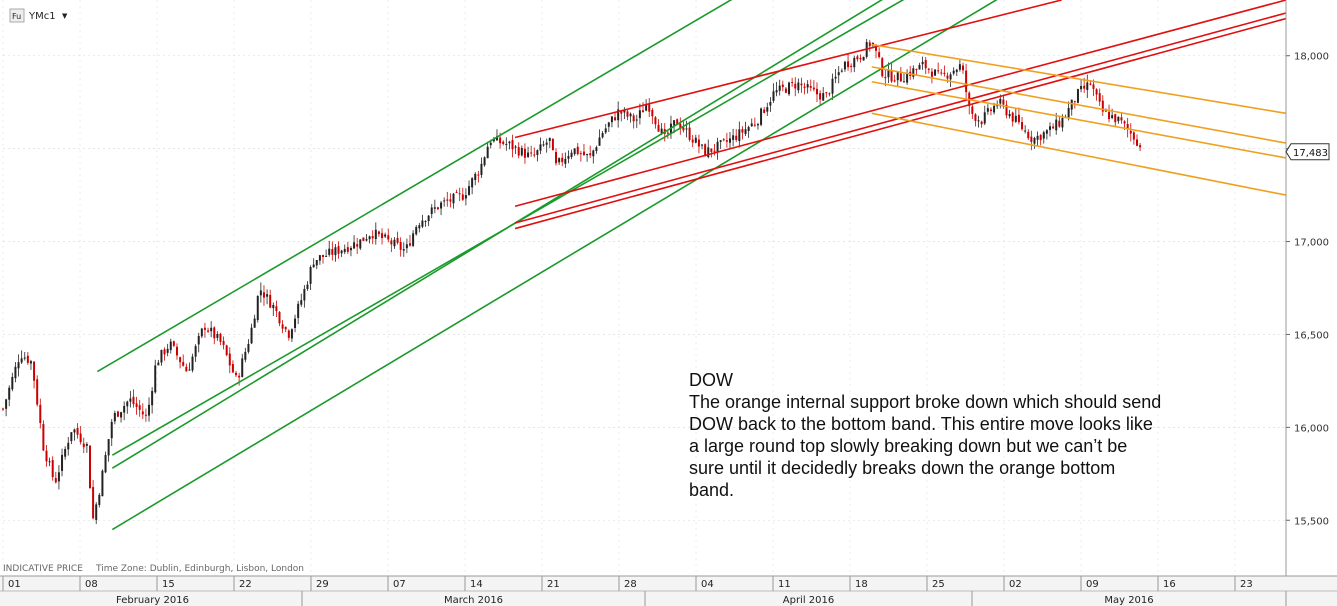 The width and height of the screenshot is (1337, 606). What do you see at coordinates (168, 584) in the screenshot?
I see `x-tick-label: 15` at bounding box center [168, 584].